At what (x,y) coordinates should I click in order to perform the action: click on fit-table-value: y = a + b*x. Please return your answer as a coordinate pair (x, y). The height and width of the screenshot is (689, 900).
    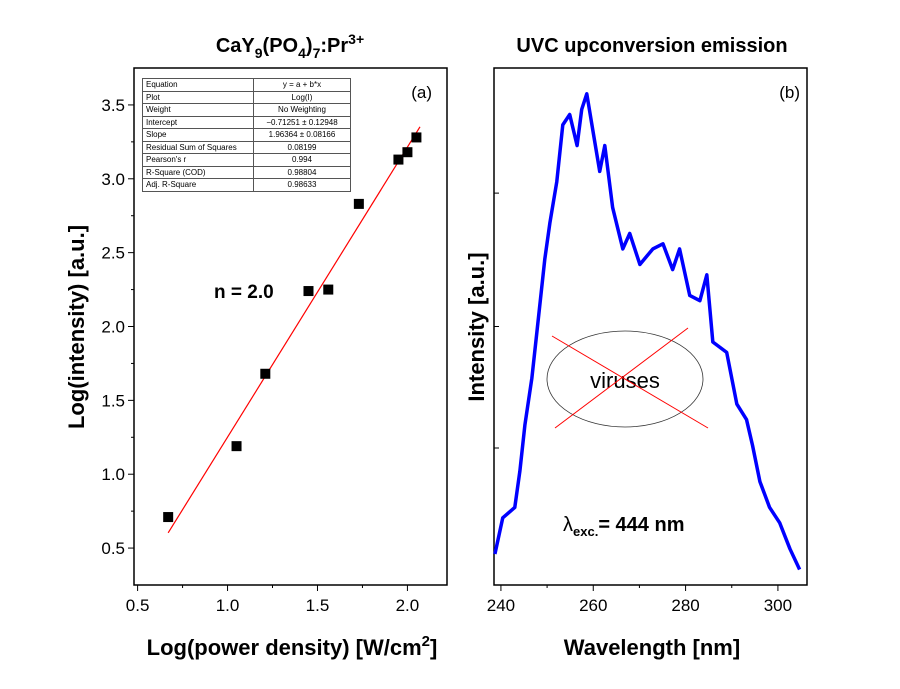
    Looking at the image, I should click on (302, 85).